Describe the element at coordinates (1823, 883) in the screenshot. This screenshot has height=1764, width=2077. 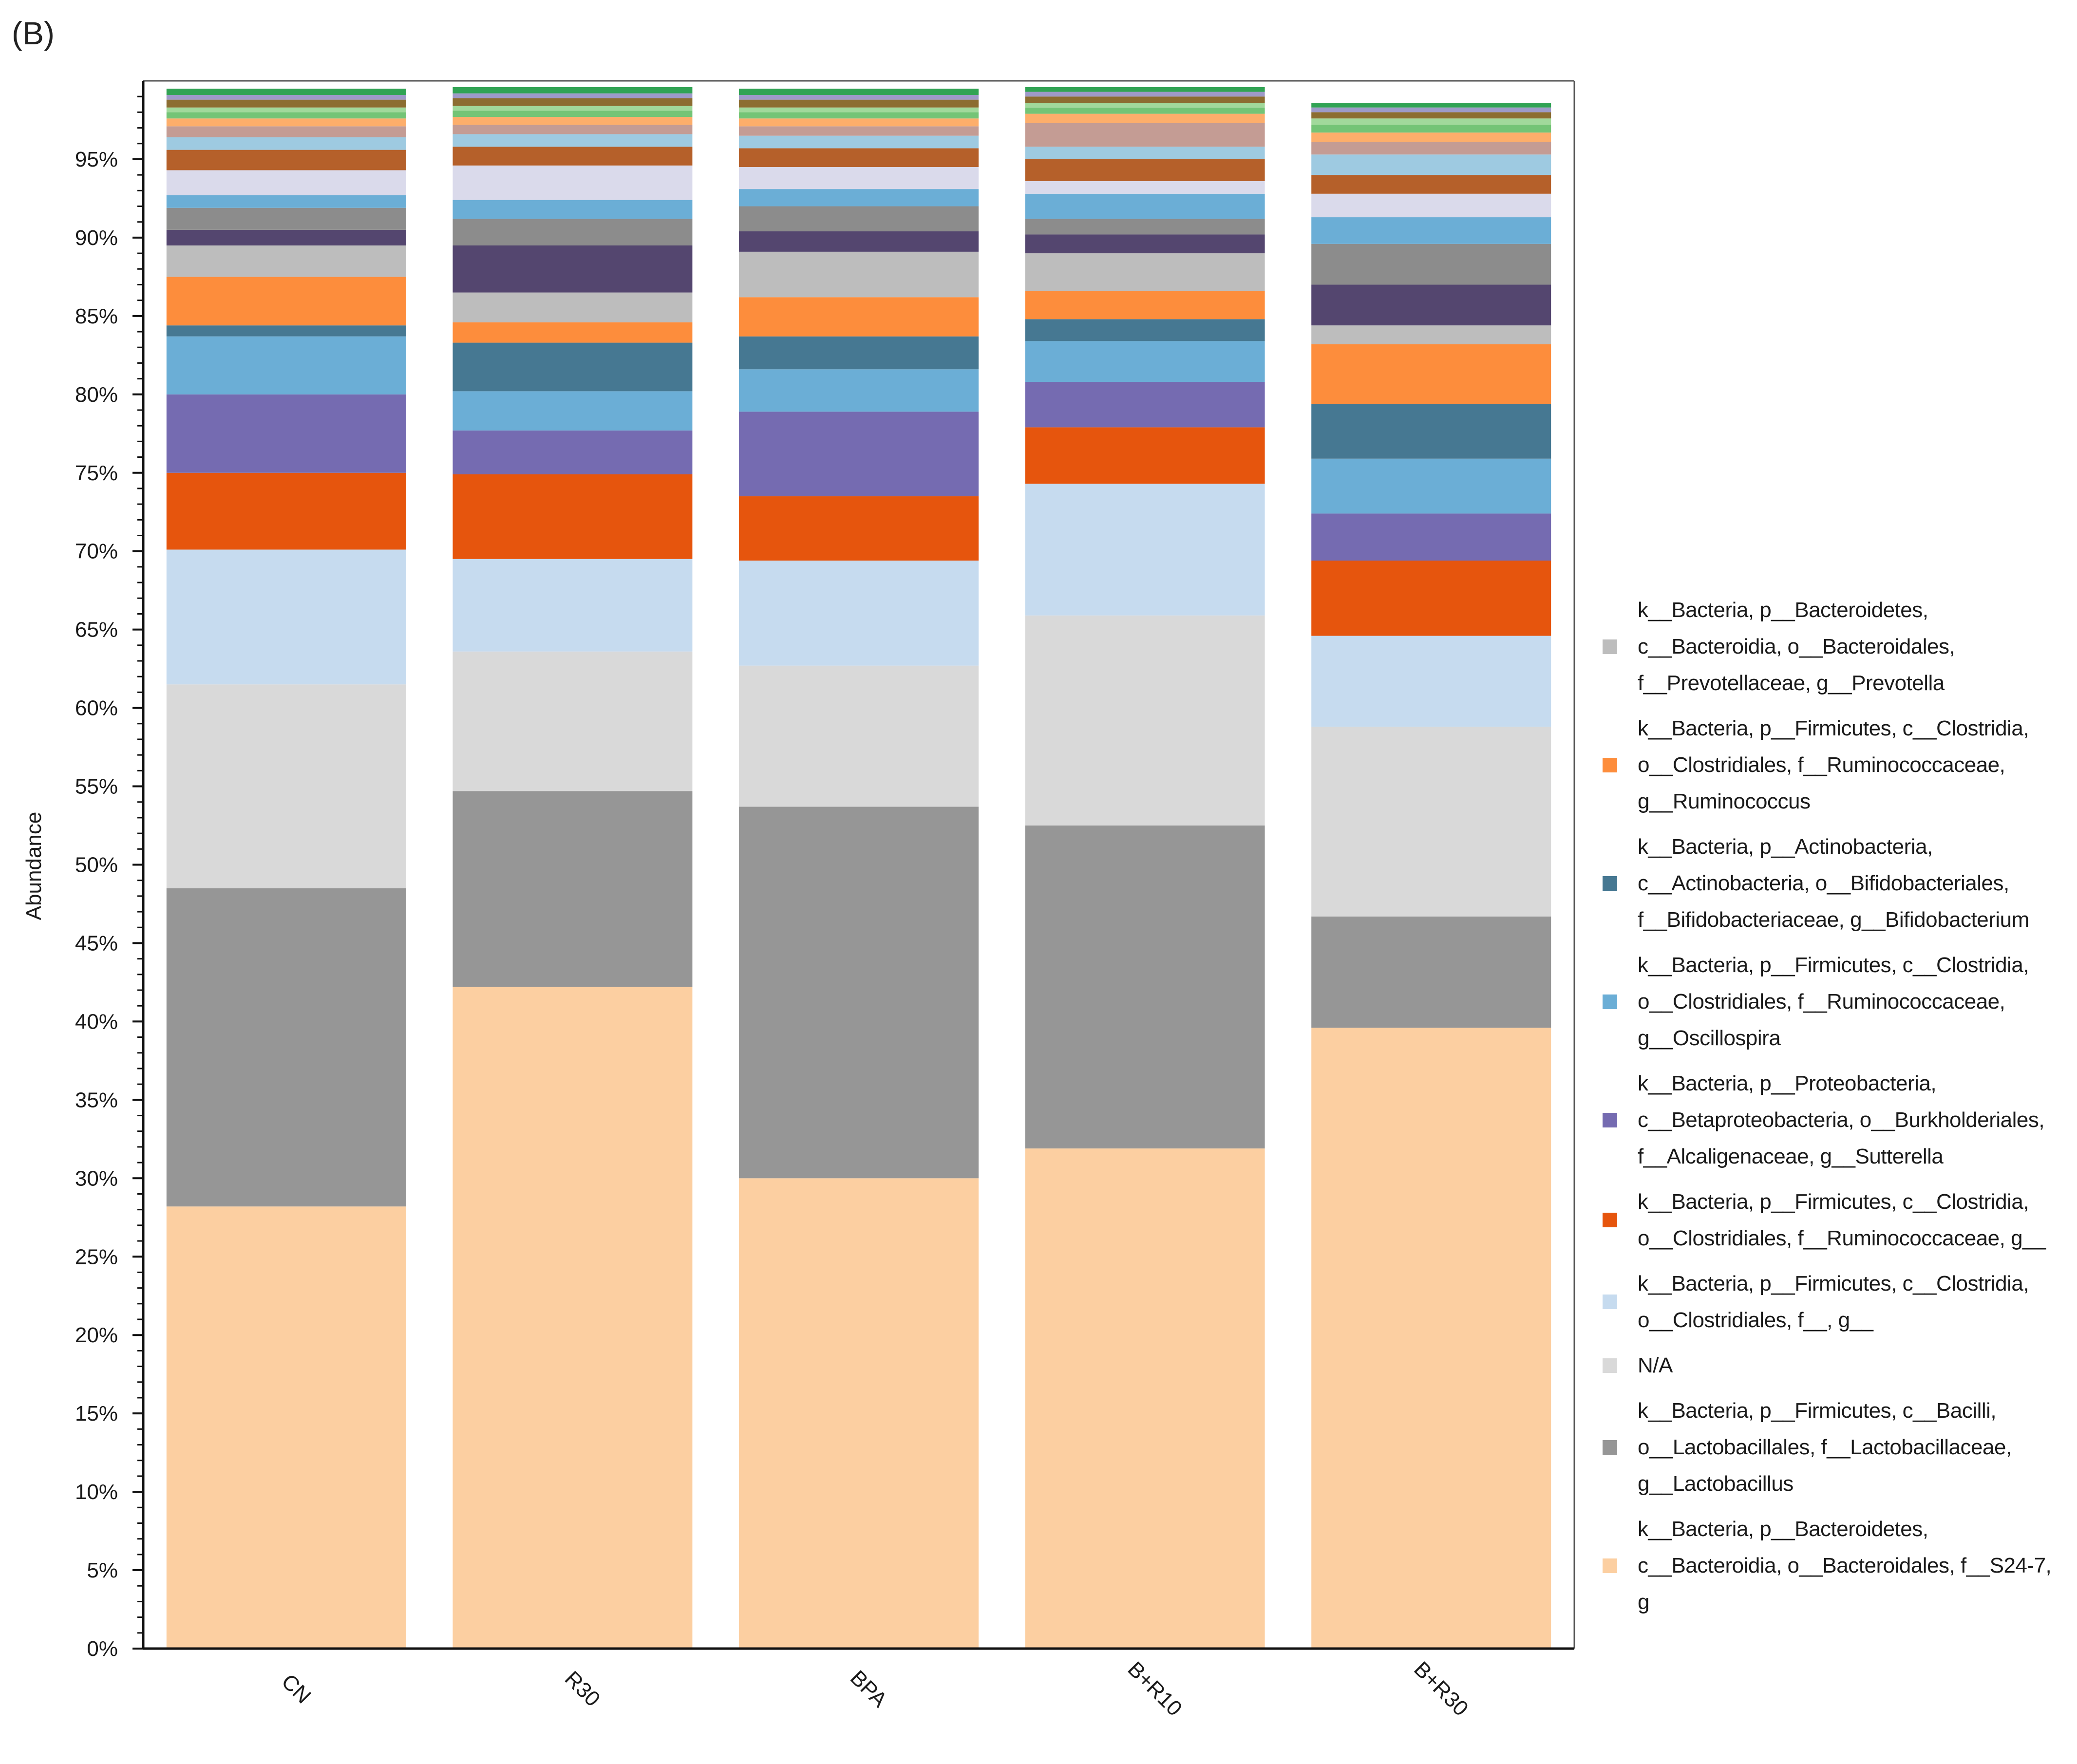
I see `legend-label-line: c__Actinobacteria, o__Bifidobacteriales,` at that location.